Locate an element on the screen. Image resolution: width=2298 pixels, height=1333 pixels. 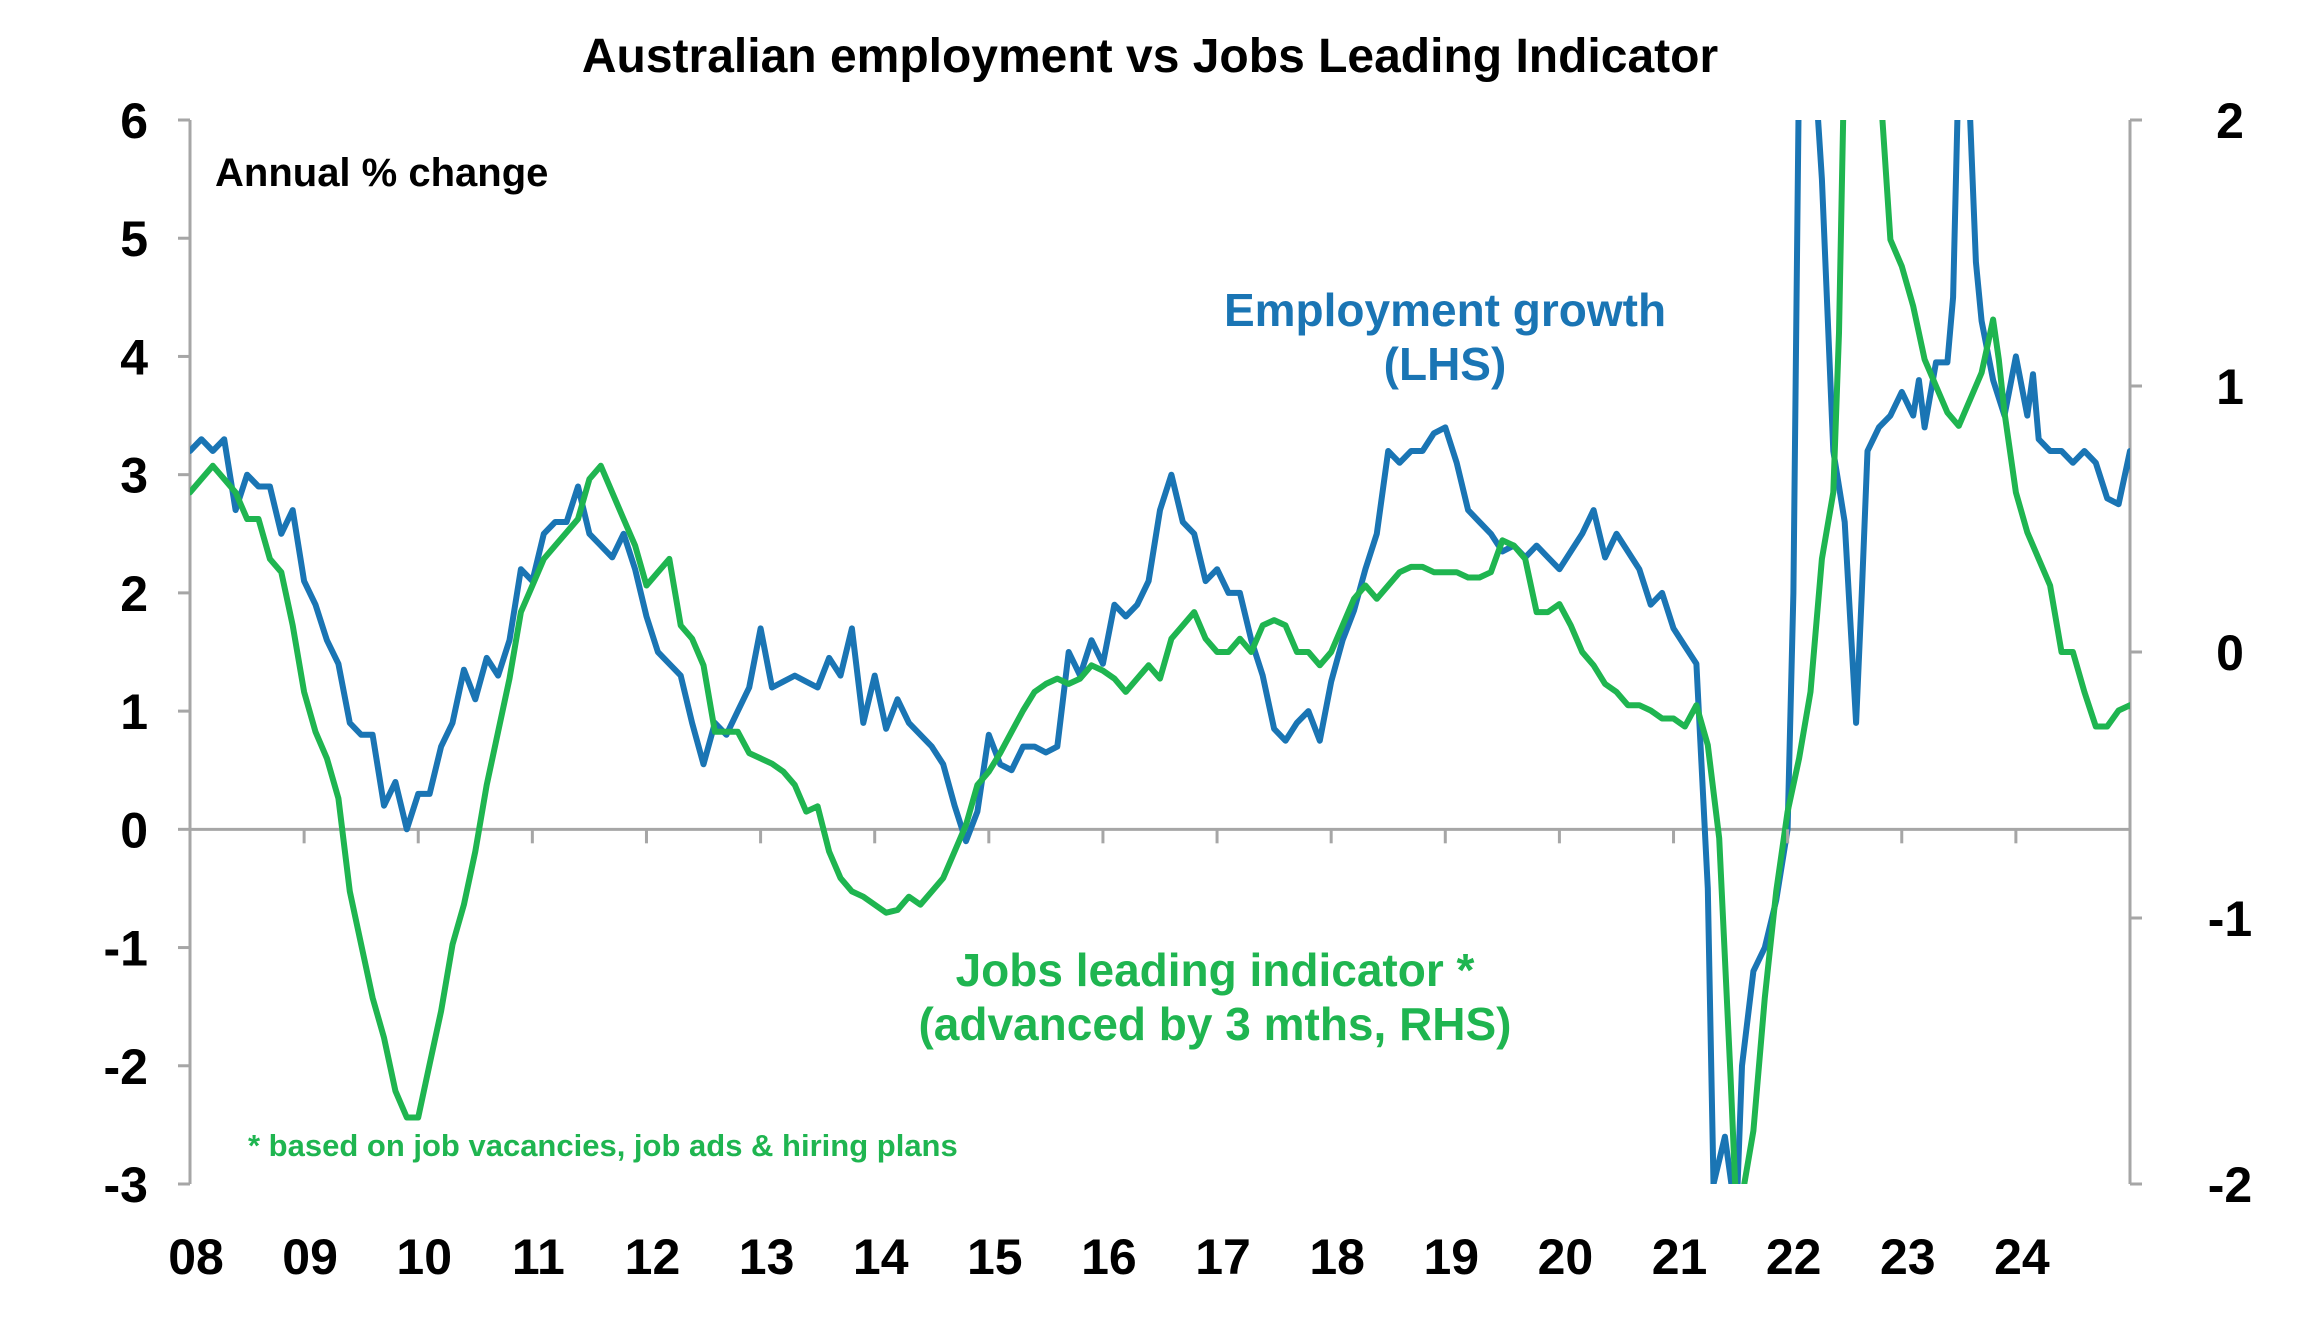
x-tick-label: 24 is located at coordinates (2022, 1257).